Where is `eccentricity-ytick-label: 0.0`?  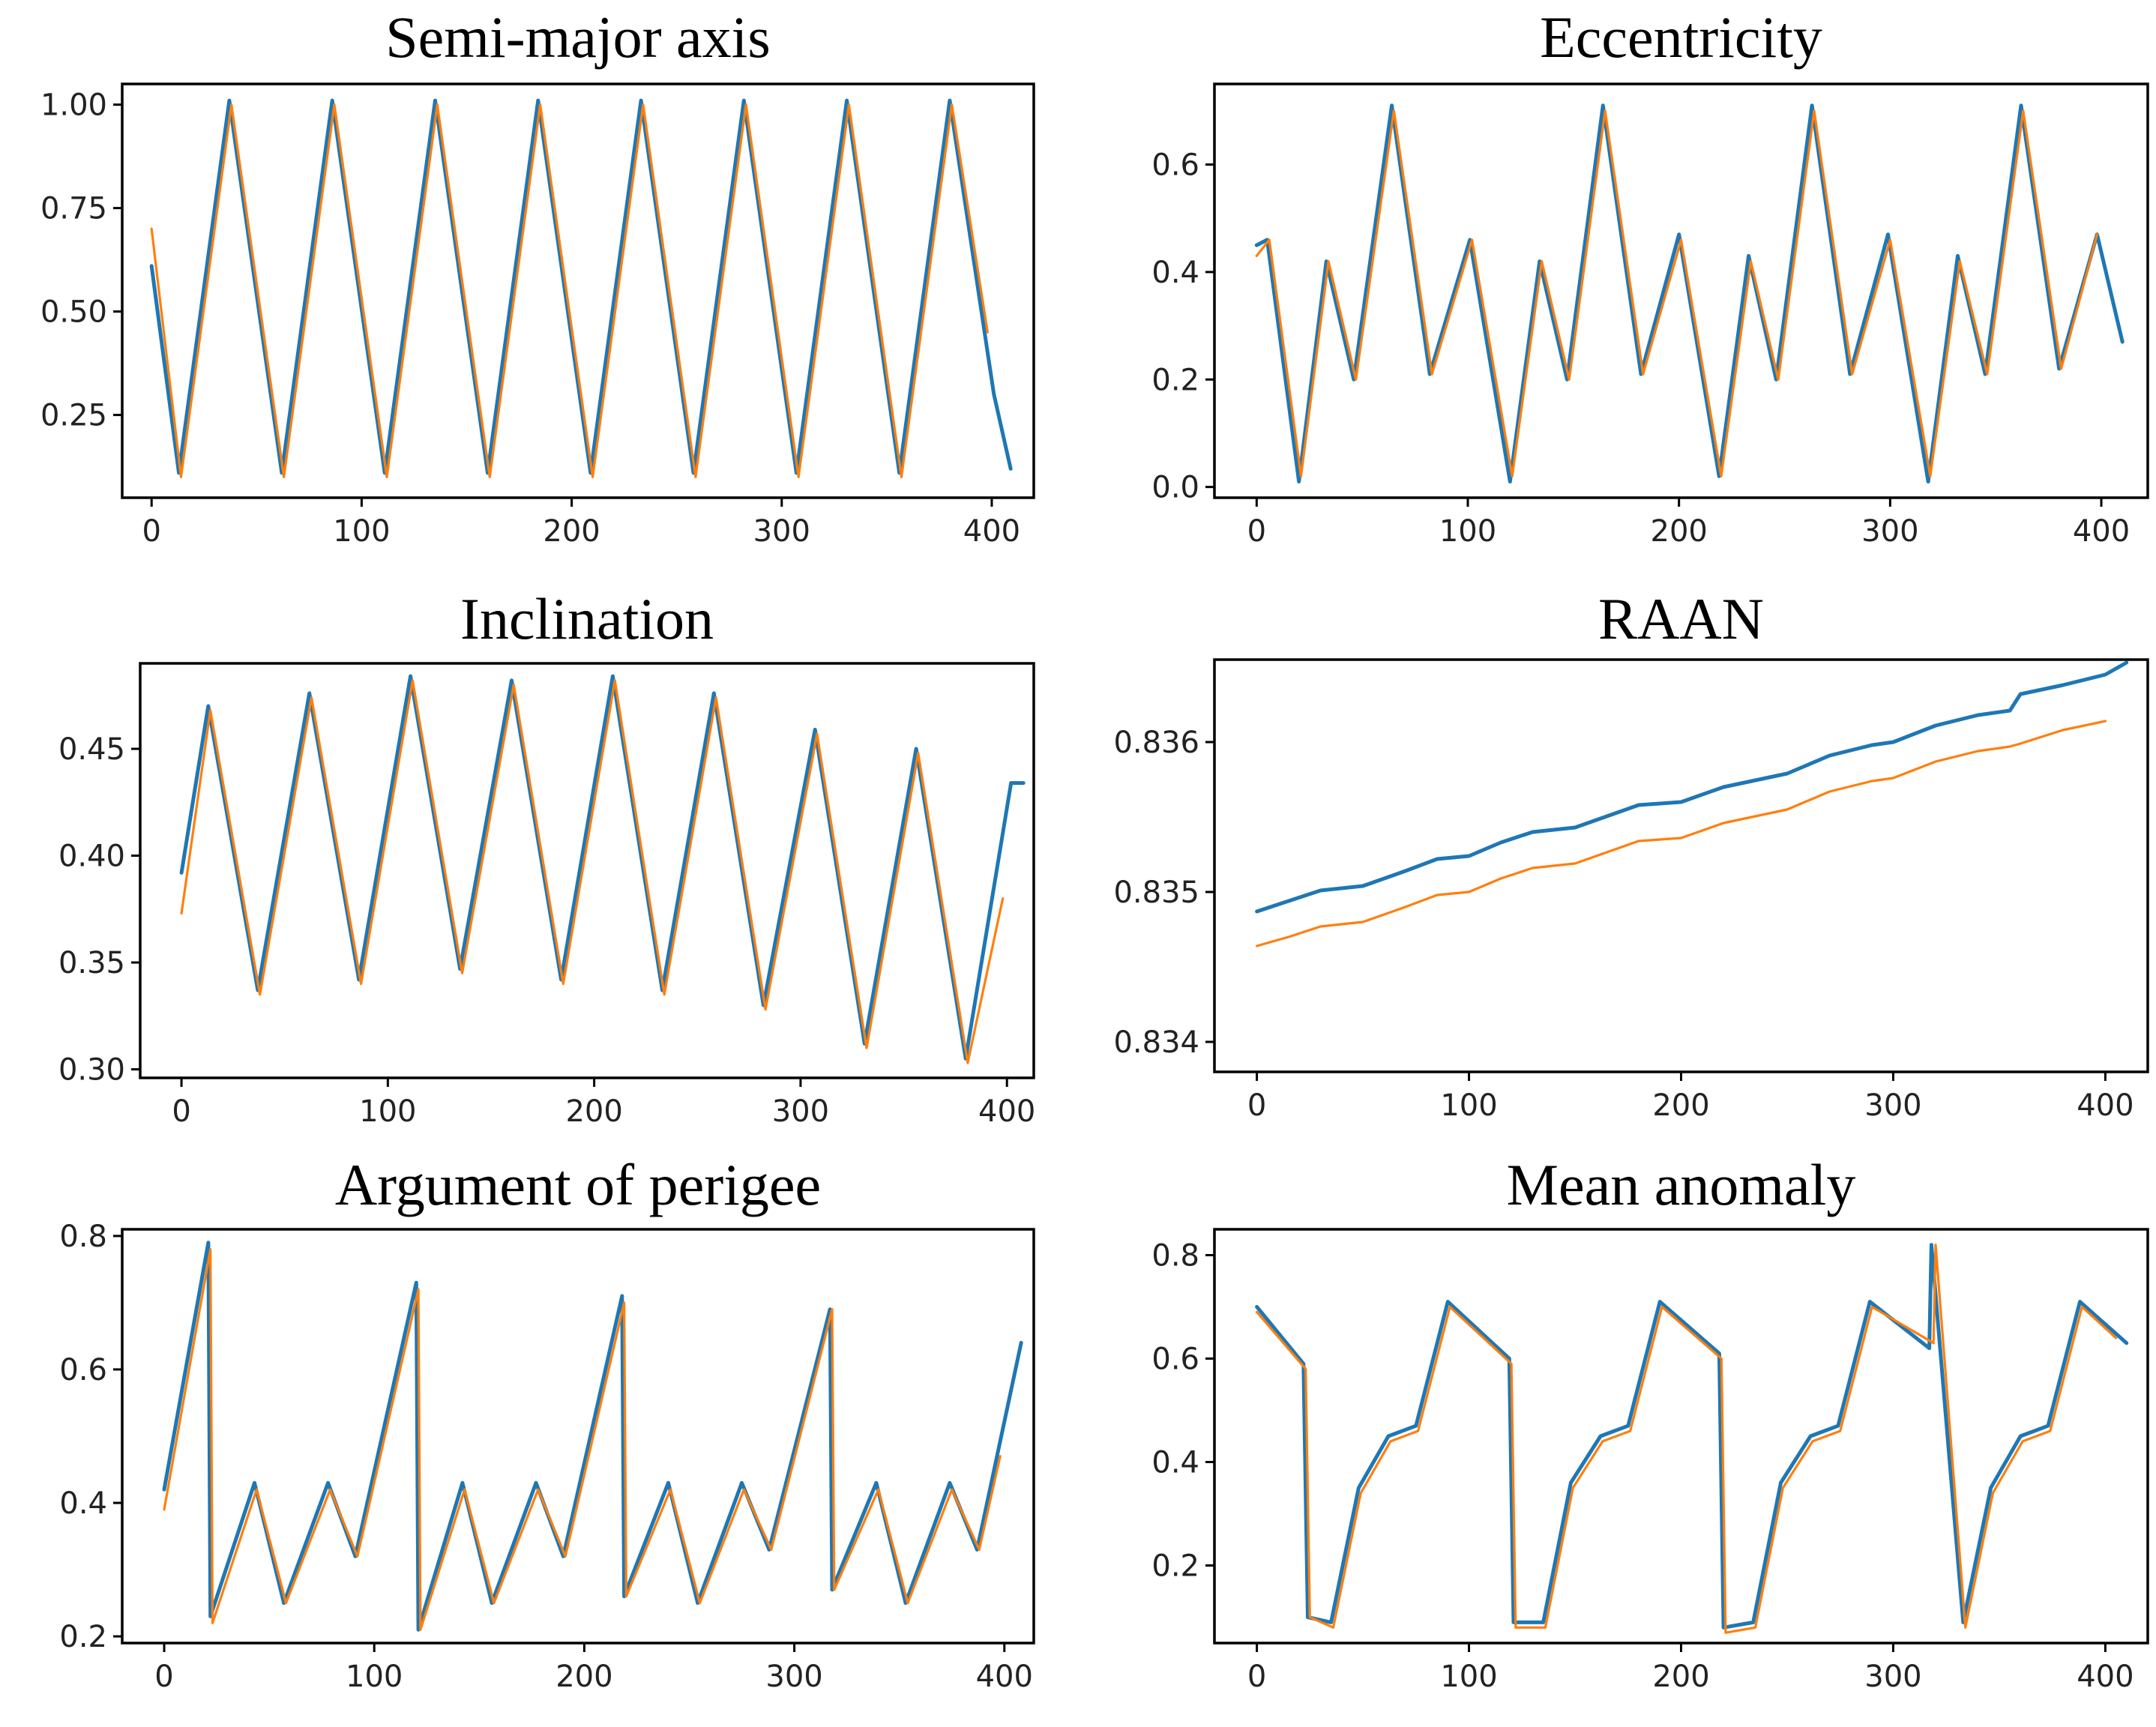
eccentricity-ytick-label: 0.0 is located at coordinates (1175, 488).